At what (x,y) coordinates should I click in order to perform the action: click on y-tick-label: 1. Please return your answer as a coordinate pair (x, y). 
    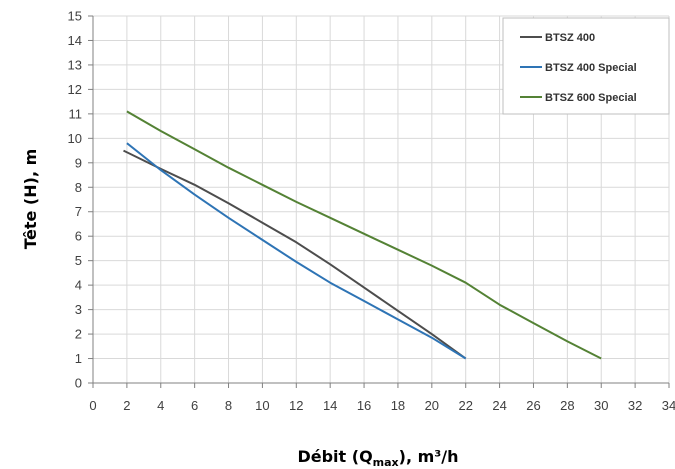
    Looking at the image, I should click on (78, 358).